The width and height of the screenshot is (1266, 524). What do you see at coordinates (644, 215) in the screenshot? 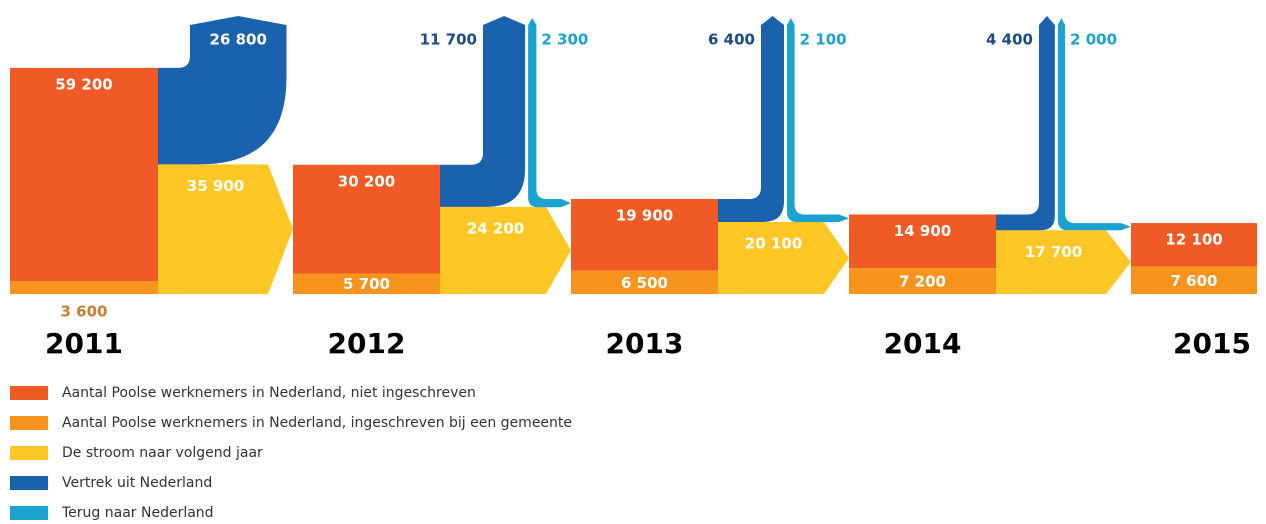
I see `unregistered-label: 19 900` at bounding box center [644, 215].